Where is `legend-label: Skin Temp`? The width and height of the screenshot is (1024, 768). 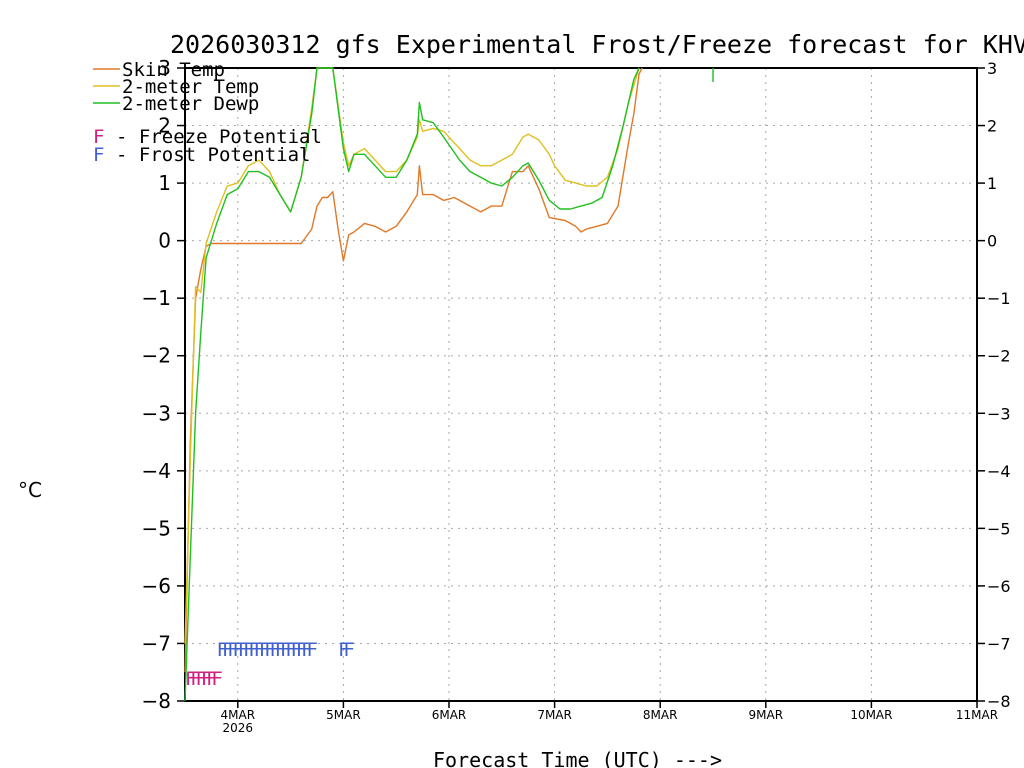
legend-label: Skin Temp is located at coordinates (173, 70).